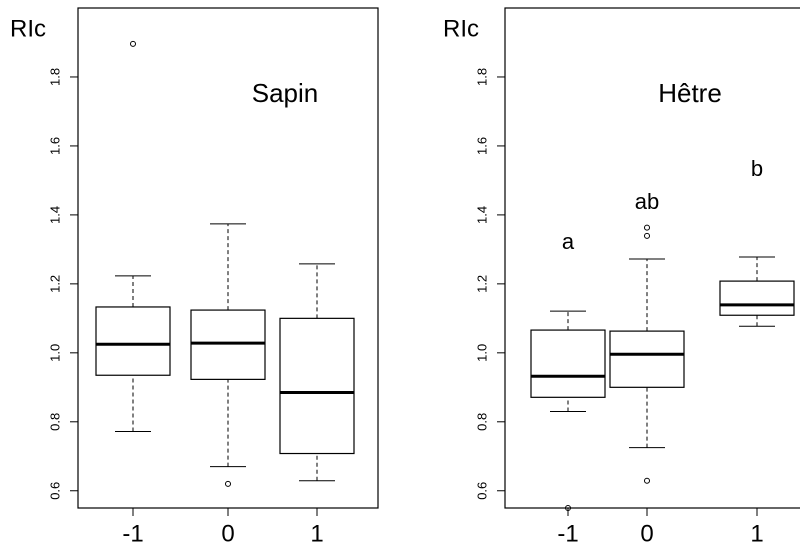  I want to click on annotation: b, so click(757, 168).